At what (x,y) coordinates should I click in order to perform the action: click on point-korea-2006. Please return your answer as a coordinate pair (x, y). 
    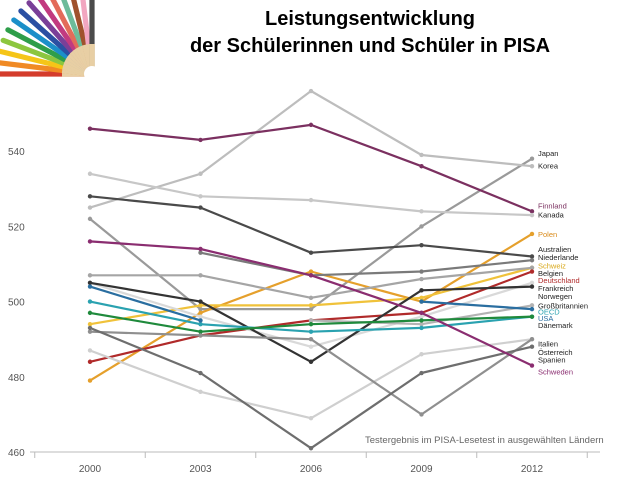
    Looking at the image, I should click on (311, 91).